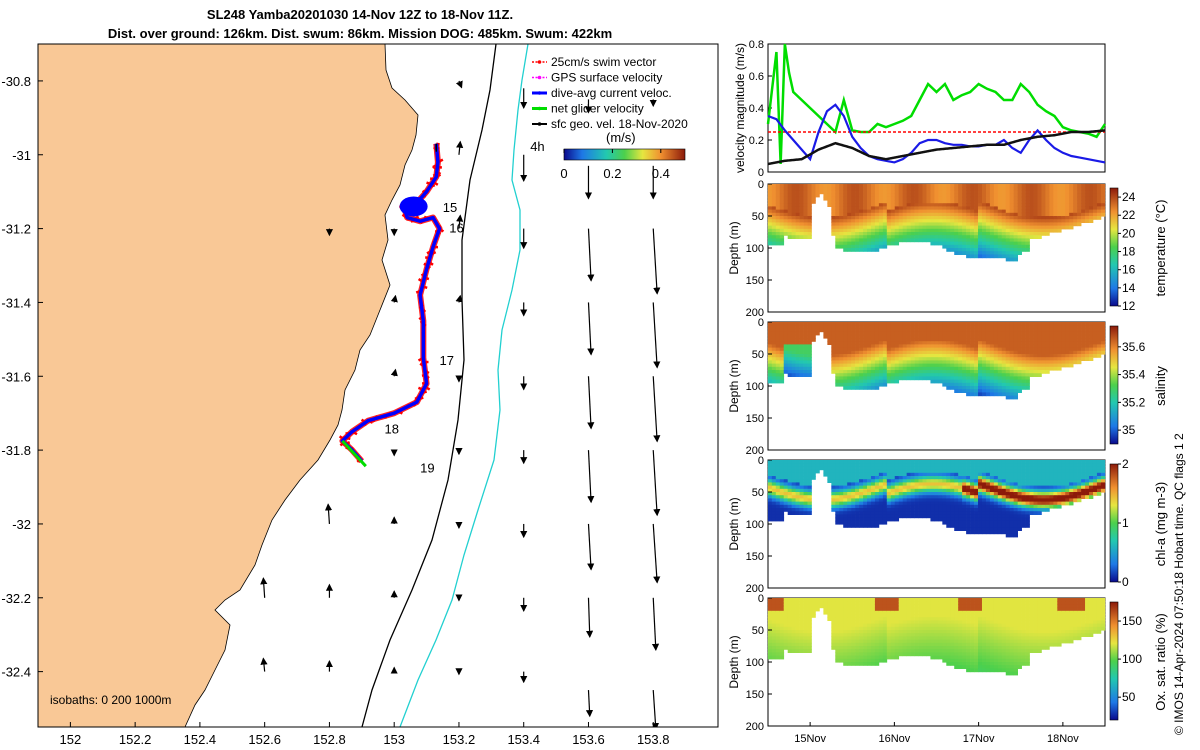 The image size is (1200, 750). Describe the element at coordinates (394, 739) in the screenshot. I see `map-x-tick-label: 153` at that location.